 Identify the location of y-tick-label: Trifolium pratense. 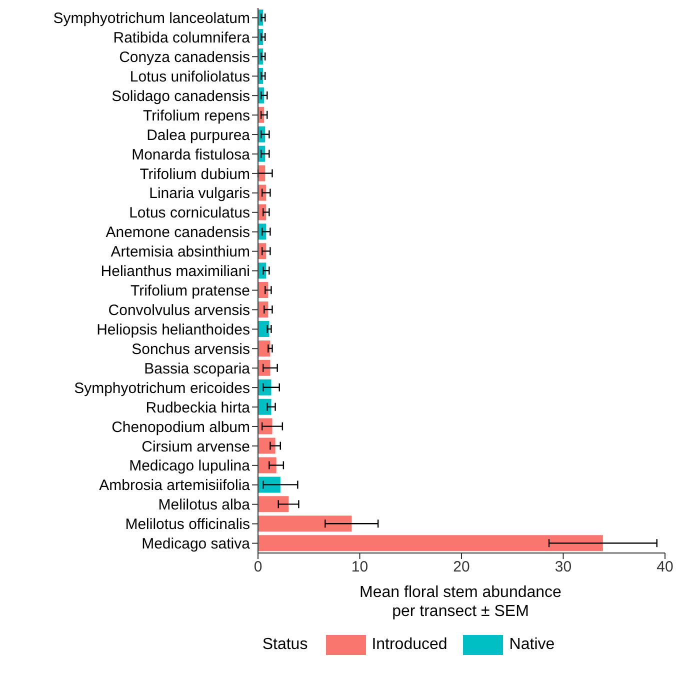
(190, 291).